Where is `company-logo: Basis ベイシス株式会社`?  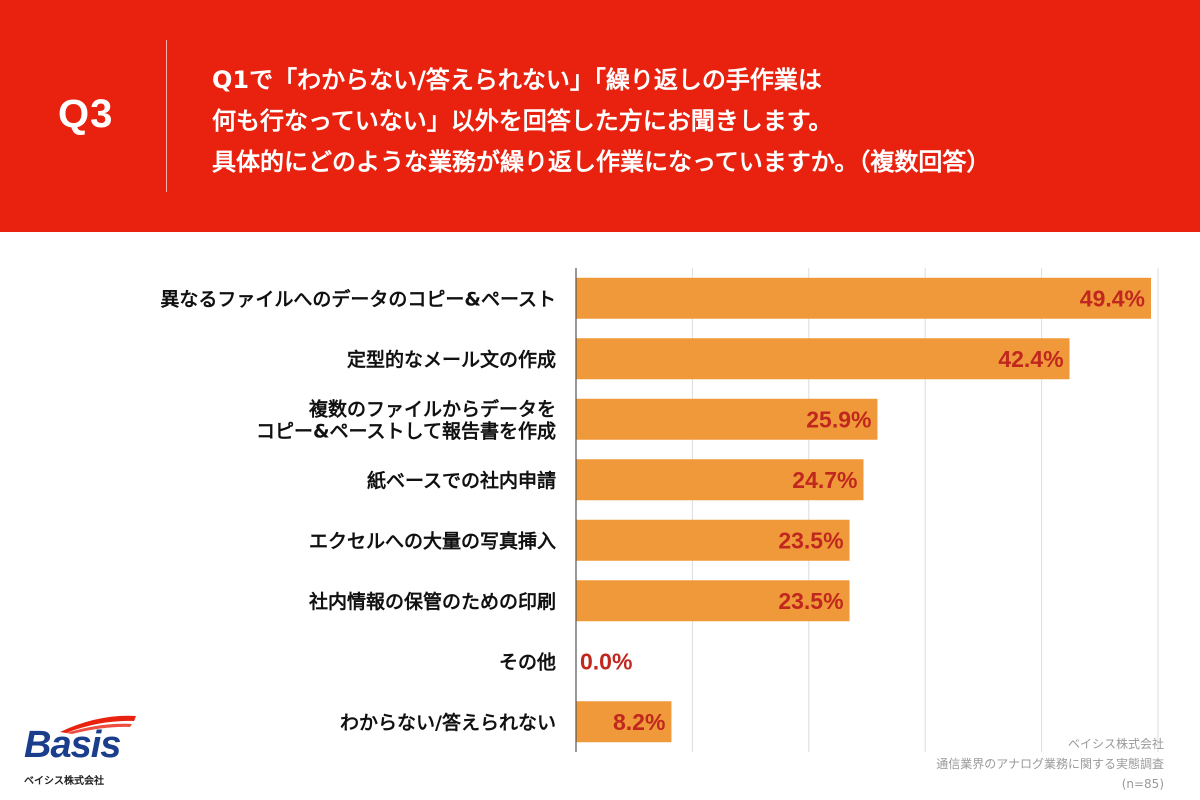
company-logo: Basis ベイシス株式会社 is located at coordinates (78, 749).